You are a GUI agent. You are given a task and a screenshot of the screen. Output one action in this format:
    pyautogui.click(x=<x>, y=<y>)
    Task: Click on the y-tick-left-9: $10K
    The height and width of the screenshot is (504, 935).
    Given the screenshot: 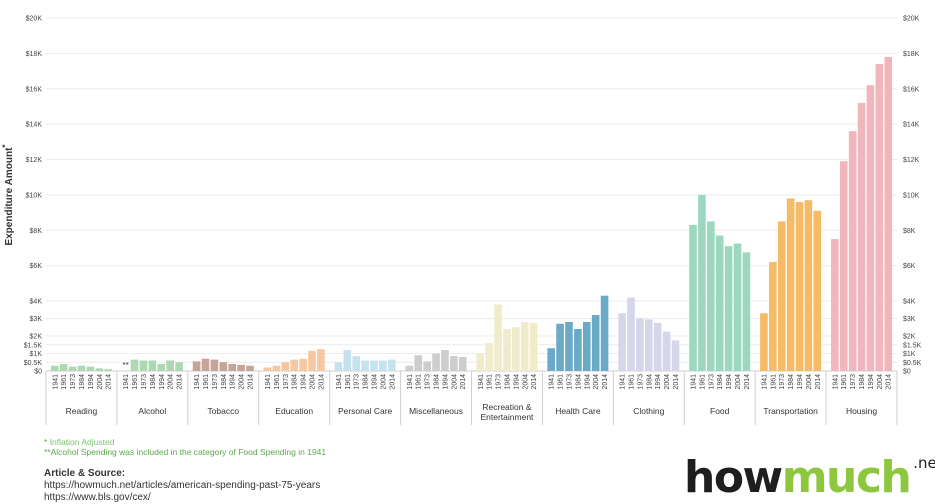 What is the action you would take?
    pyautogui.click(x=34, y=195)
    